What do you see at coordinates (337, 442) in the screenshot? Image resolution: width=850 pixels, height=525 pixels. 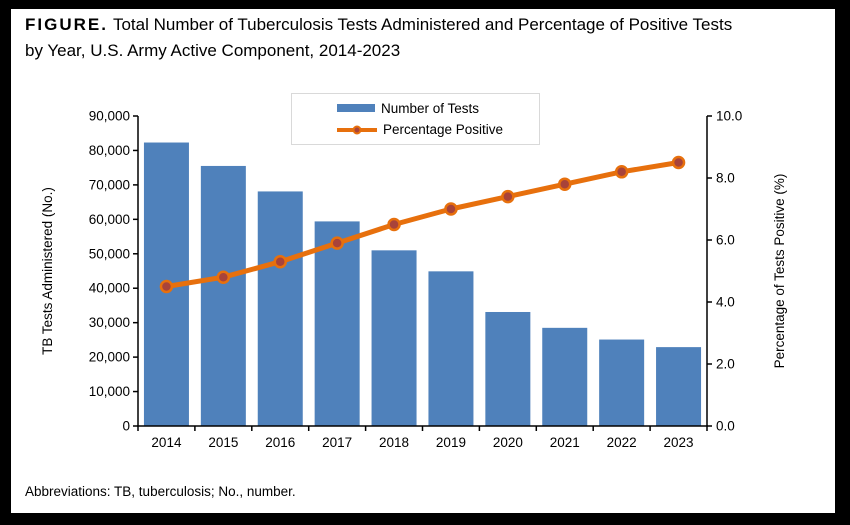 I see `x-axis-tick-label: 2017` at bounding box center [337, 442].